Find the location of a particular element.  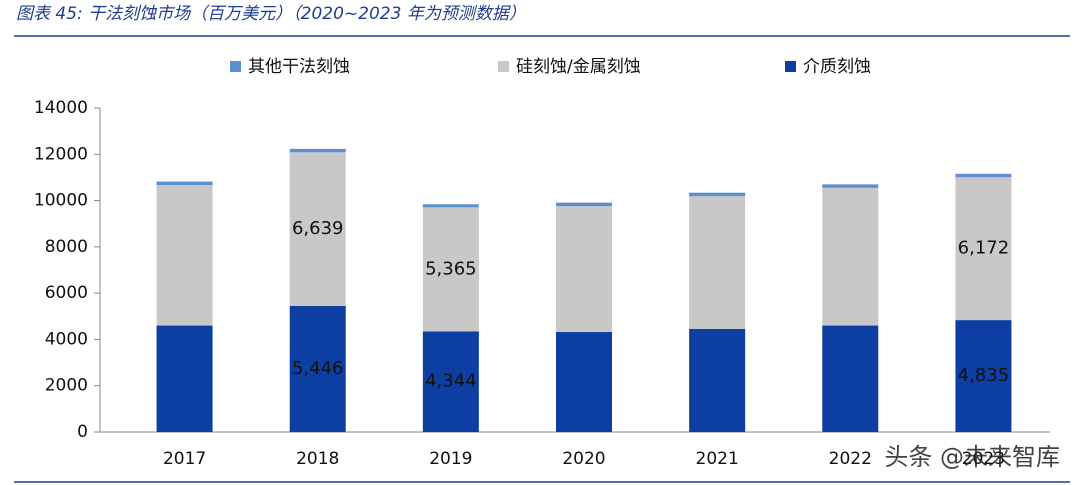

x-tick-label: 2018 is located at coordinates (317, 459).